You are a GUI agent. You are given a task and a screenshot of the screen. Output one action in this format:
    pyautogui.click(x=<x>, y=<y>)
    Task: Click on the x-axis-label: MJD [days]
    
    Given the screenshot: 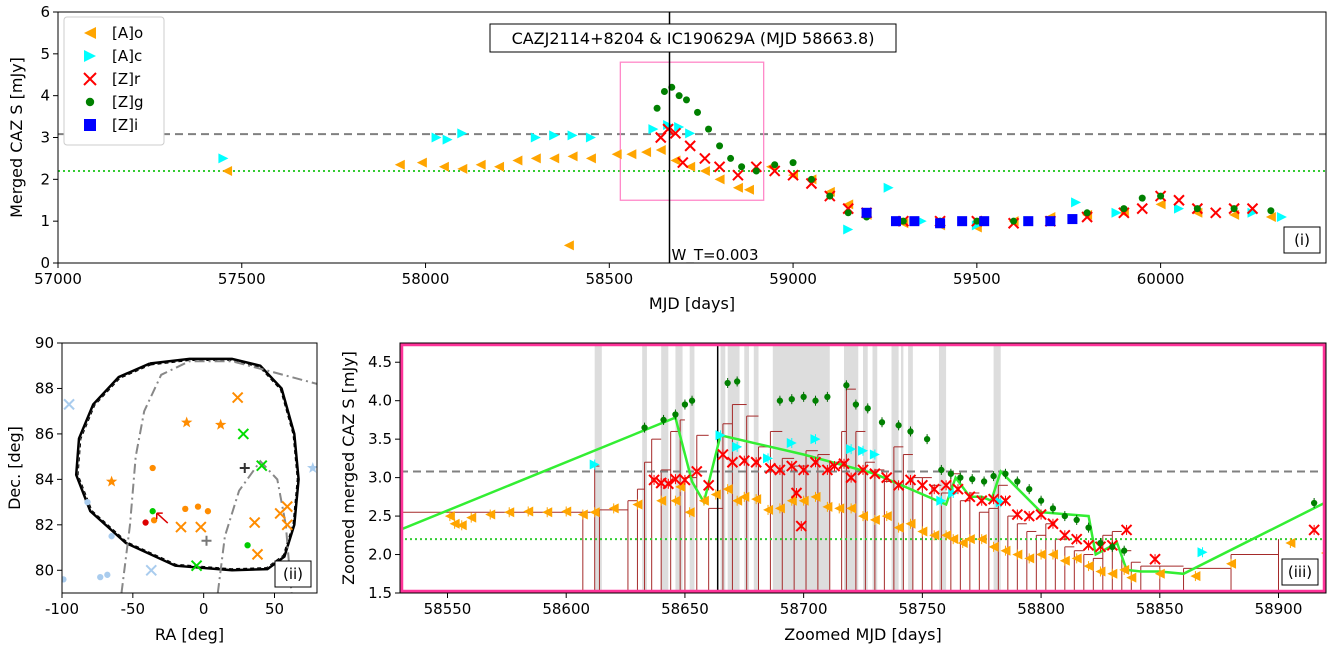 What is the action you would take?
    pyautogui.click(x=692, y=303)
    